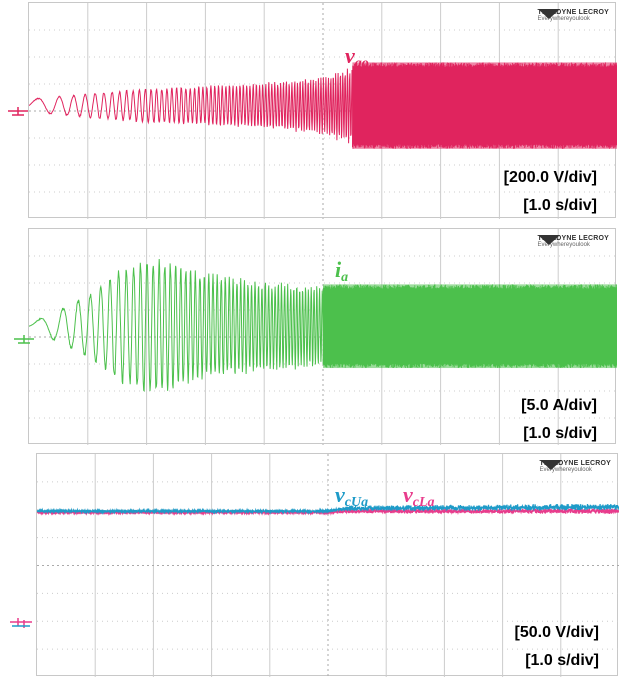  I want to click on signal-subscript: a, so click(345, 277).